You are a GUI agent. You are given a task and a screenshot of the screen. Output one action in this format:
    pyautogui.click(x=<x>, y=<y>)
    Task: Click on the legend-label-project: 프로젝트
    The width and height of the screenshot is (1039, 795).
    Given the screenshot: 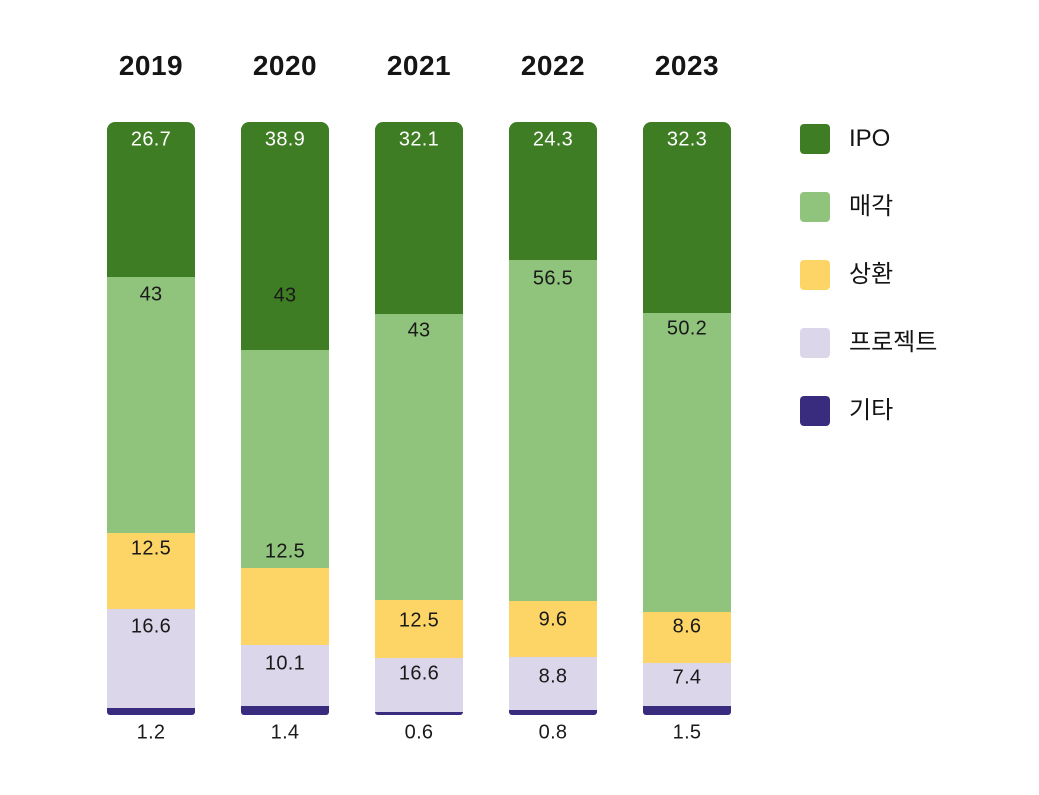 What is the action you would take?
    pyautogui.click(x=893, y=342)
    